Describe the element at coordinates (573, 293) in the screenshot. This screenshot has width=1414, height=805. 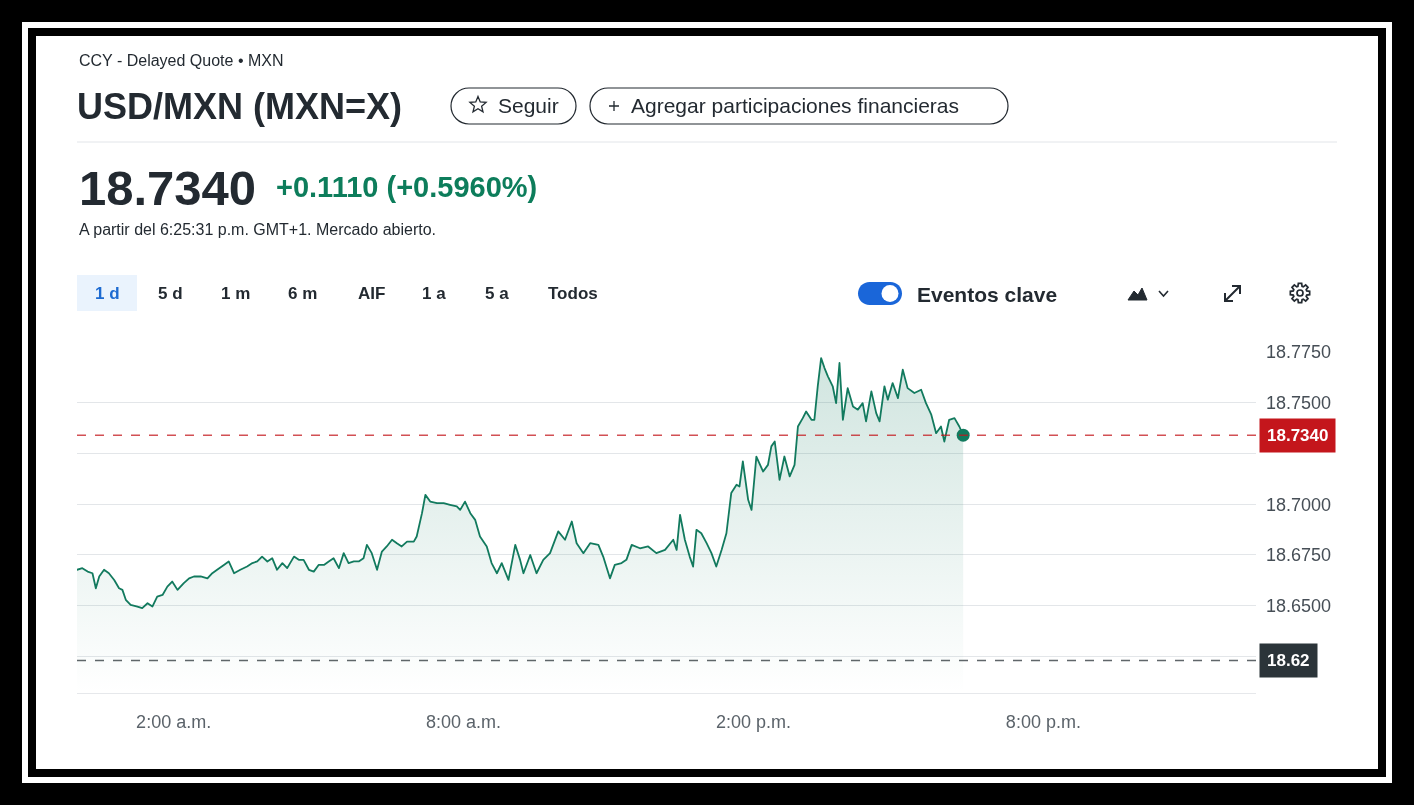
I see `text: Todos` at that location.